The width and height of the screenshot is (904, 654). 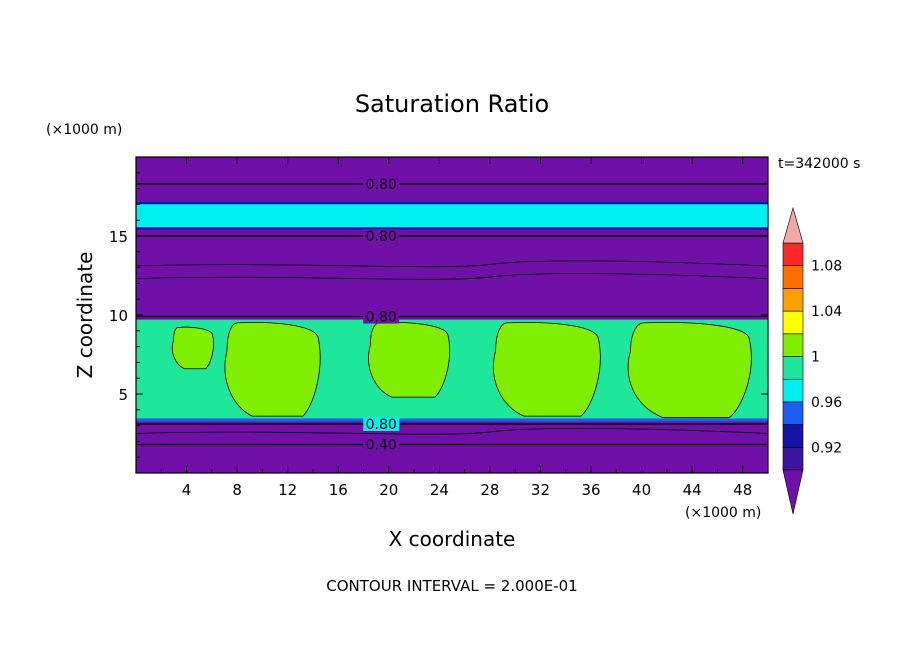 I want to click on x-tick-label: 36, so click(x=590, y=490).